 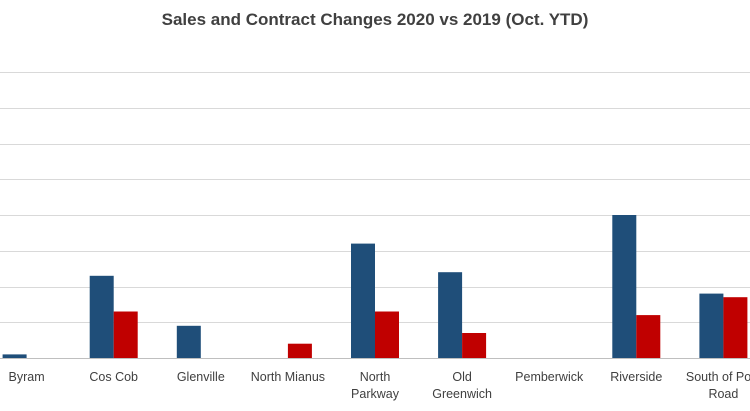 What do you see at coordinates (14, 356) in the screenshot?
I see `bar-series-1-byram` at bounding box center [14, 356].